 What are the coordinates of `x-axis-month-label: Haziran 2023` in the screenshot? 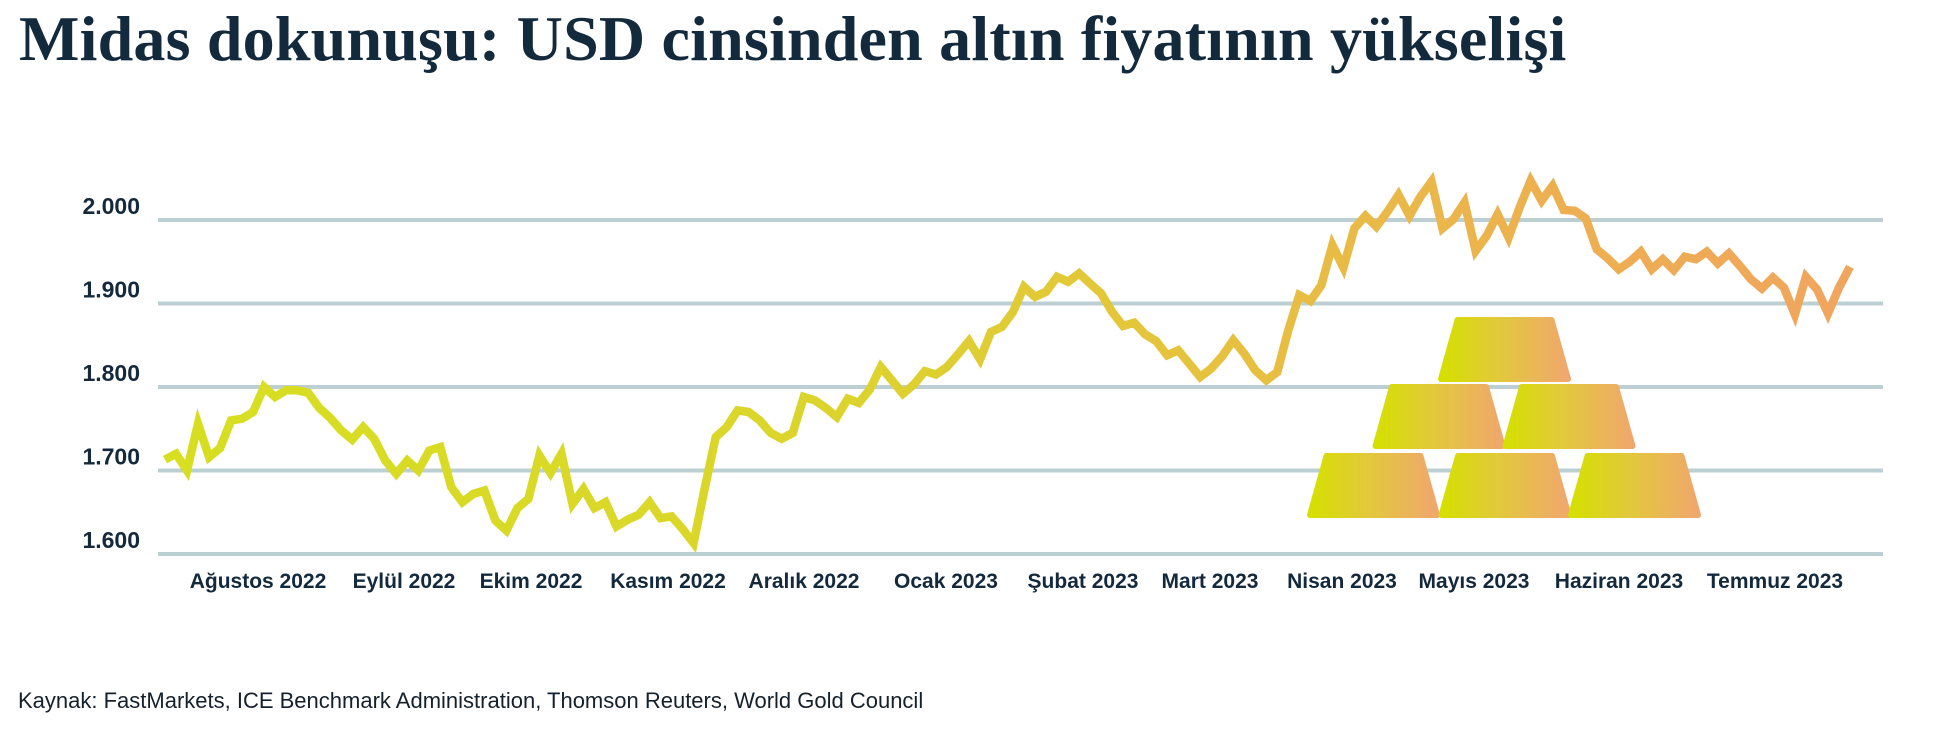 It's located at (1619, 581).